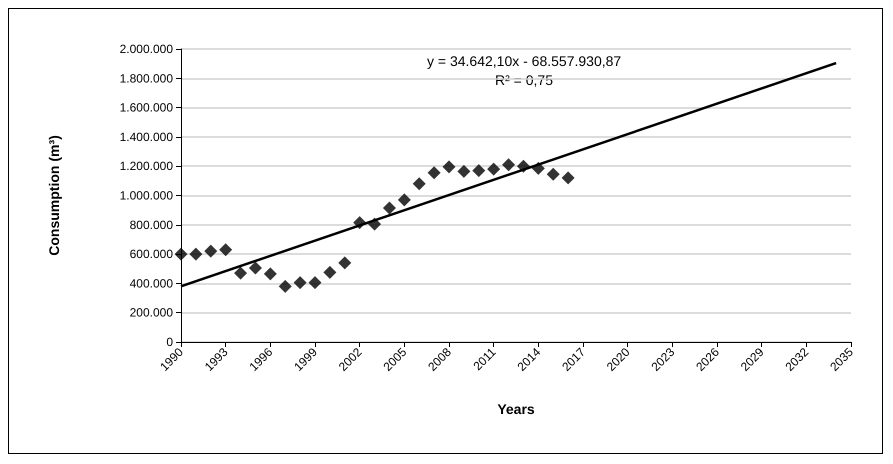  What do you see at coordinates (147, 49) in the screenshot?
I see `y-tick-label: 2.000.000` at bounding box center [147, 49].